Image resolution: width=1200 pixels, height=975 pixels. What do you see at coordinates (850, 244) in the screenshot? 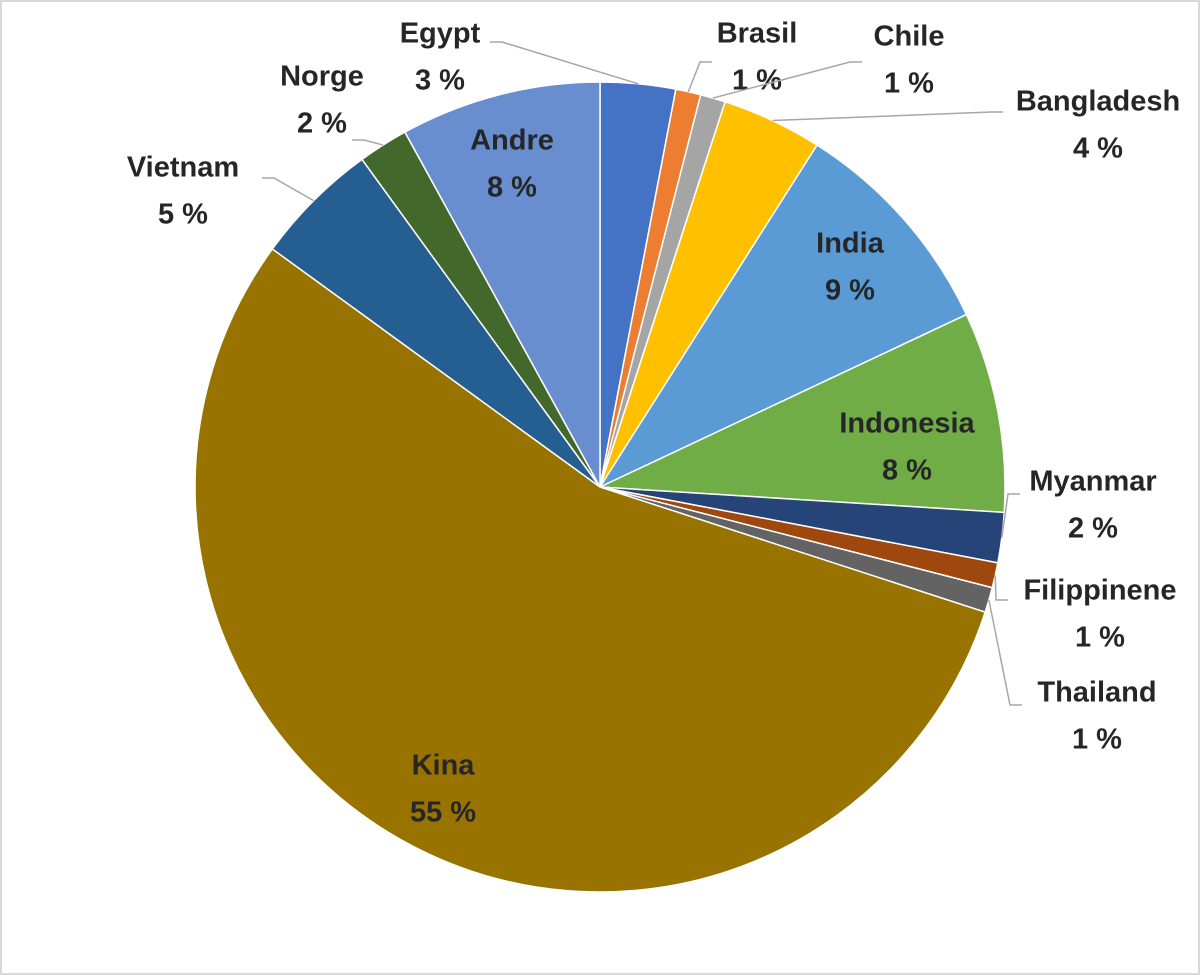
I see `slice-label: India` at bounding box center [850, 244].